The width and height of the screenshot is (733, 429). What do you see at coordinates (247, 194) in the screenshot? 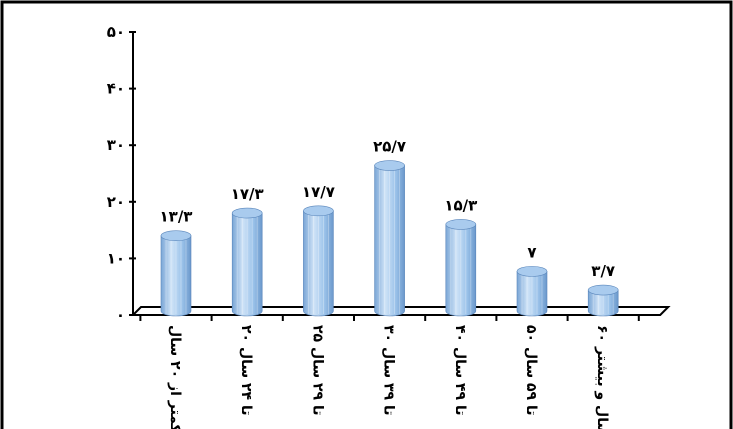
I see `data-label: ۱۷/۳` at bounding box center [247, 194].